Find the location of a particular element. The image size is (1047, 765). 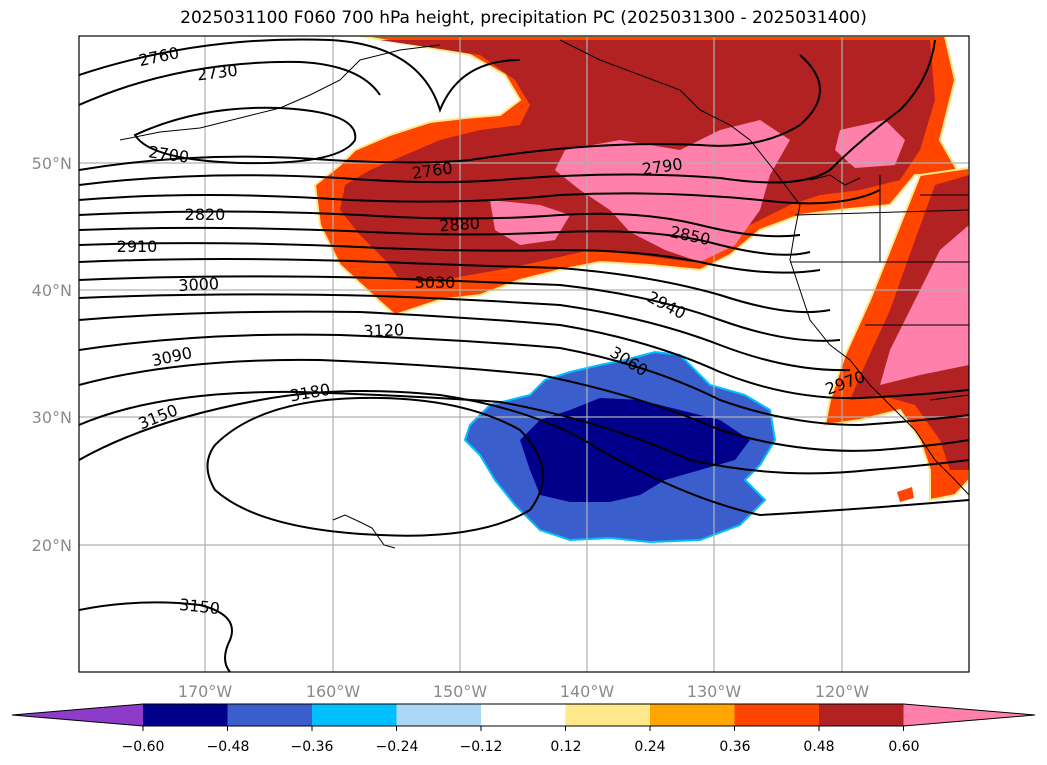

colorbar-extend-low is located at coordinates (77, 715).